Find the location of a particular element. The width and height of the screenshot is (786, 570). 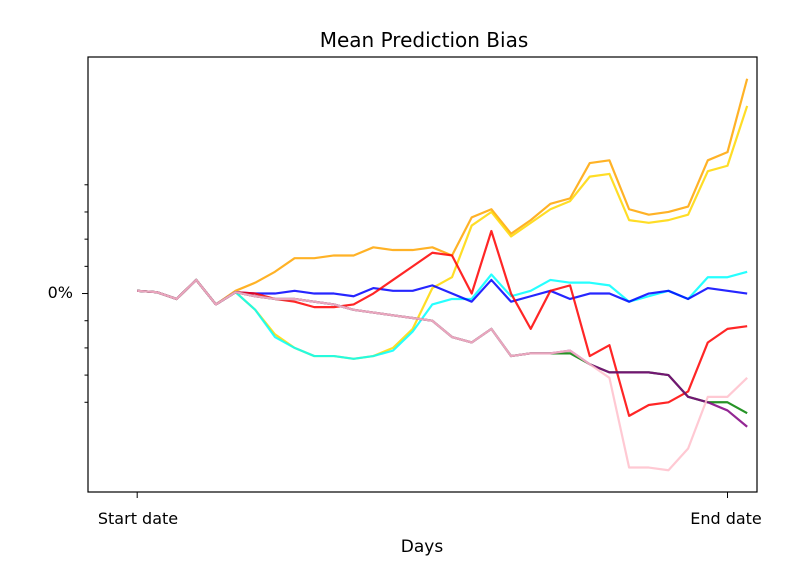

x-tick-label-end: End date is located at coordinates (726, 518).